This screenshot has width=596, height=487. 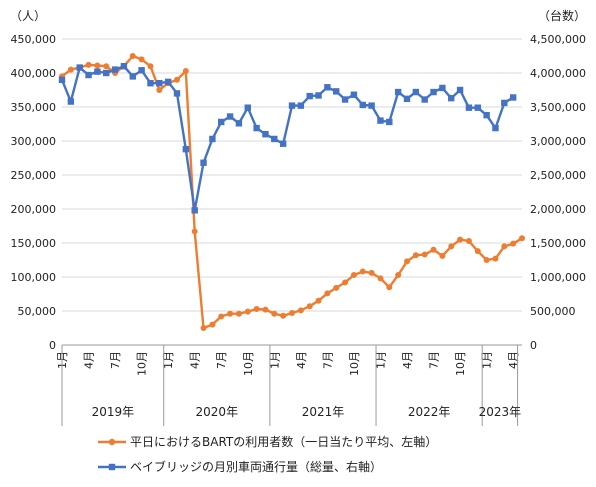 What do you see at coordinates (34, 209) in the screenshot?
I see `left-tick-label: 200,000` at bounding box center [34, 209].